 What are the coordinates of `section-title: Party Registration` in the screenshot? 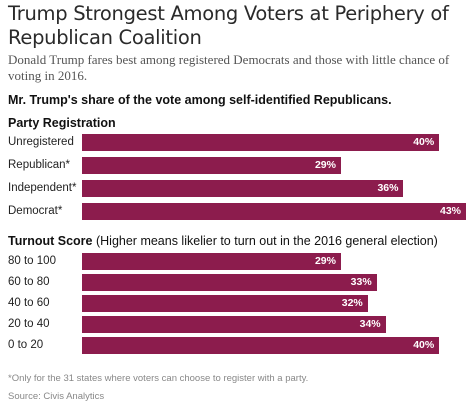 It's located at (62, 123).